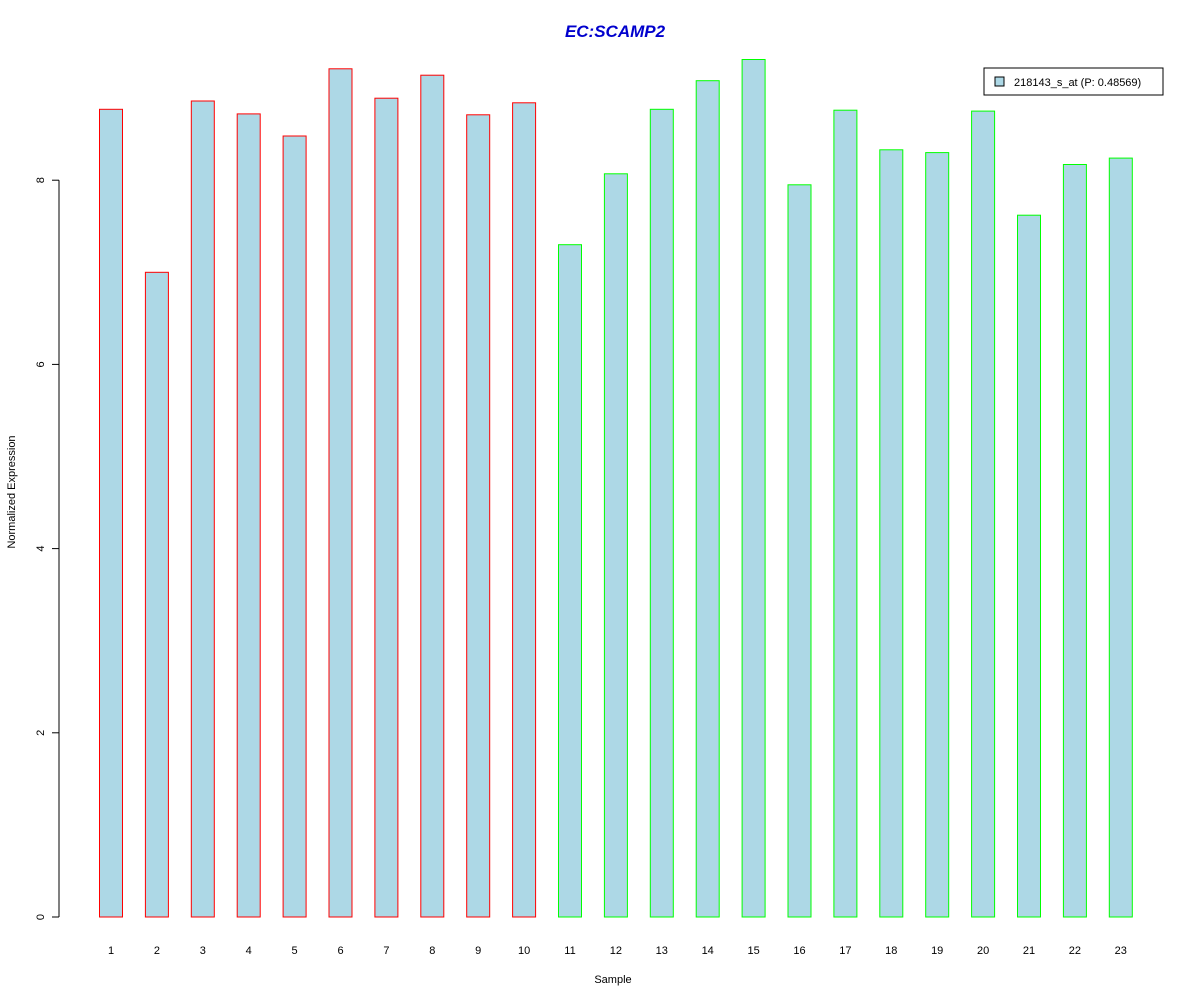  Describe the element at coordinates (891, 951) in the screenshot. I see `x-tick-label: 18` at that location.